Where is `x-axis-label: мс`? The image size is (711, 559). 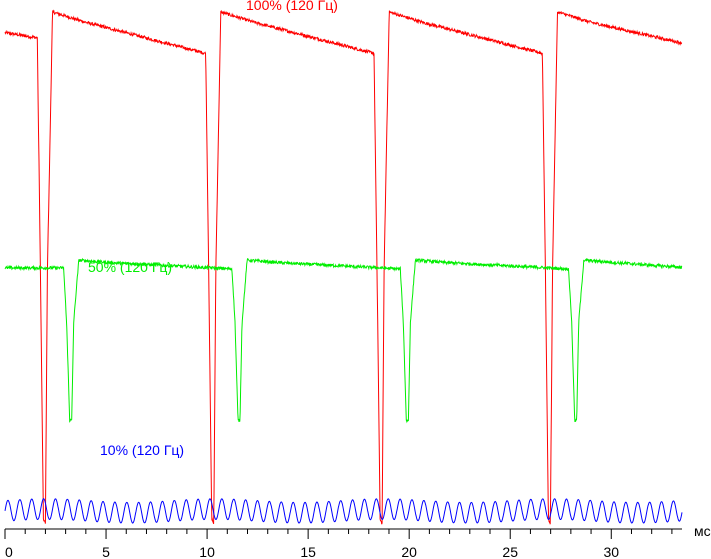 x-axis-label: мс is located at coordinates (702, 531).